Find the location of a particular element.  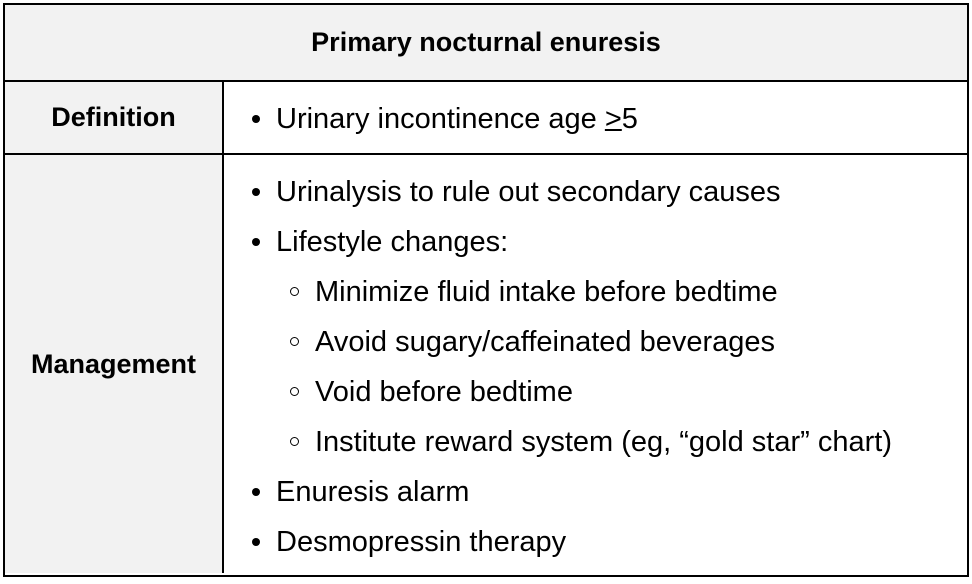

definition-label: Definition is located at coordinates (114, 117).